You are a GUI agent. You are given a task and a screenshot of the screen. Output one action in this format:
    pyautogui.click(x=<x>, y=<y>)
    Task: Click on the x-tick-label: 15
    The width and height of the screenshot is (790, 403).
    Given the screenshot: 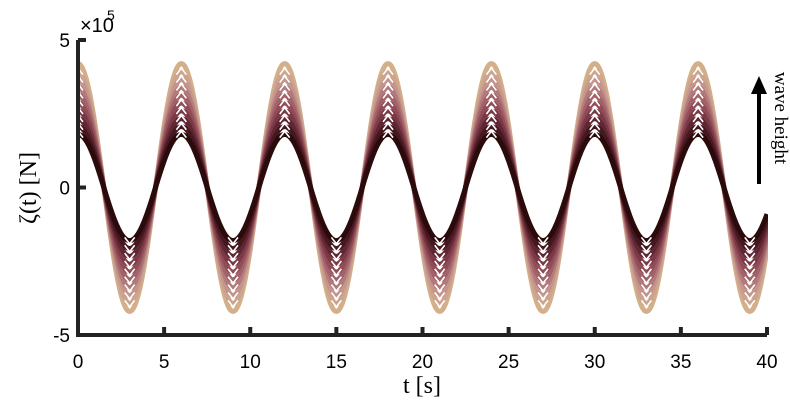 What is the action you would take?
    pyautogui.click(x=336, y=362)
    